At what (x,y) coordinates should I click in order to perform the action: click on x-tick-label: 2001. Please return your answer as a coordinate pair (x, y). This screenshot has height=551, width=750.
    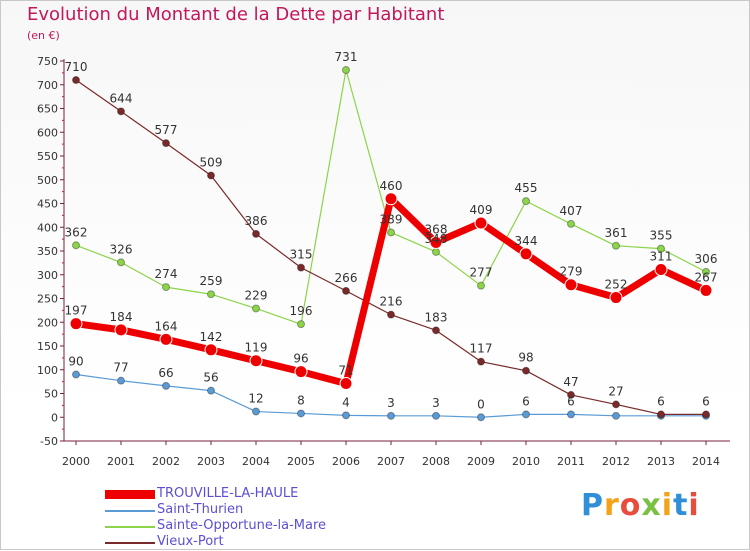
    Looking at the image, I should click on (121, 461).